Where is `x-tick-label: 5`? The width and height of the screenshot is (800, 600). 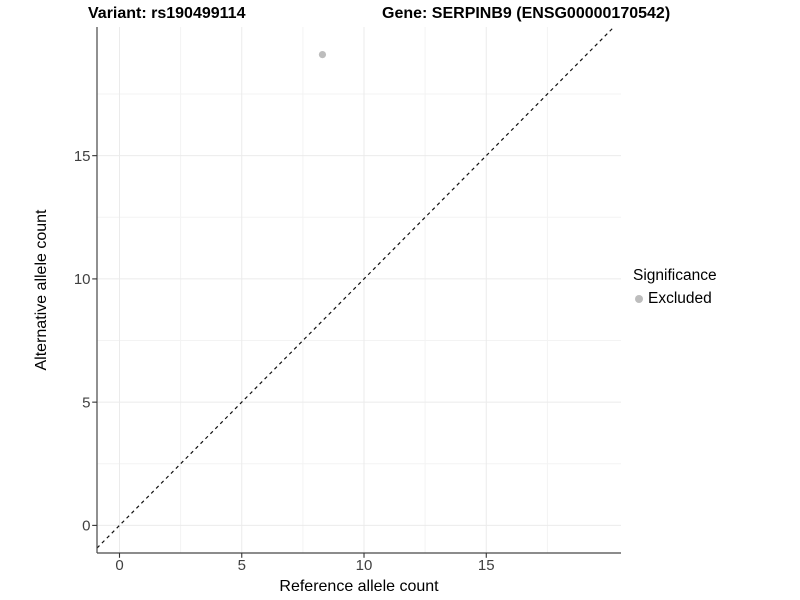 x-tick-label: 5 is located at coordinates (242, 565).